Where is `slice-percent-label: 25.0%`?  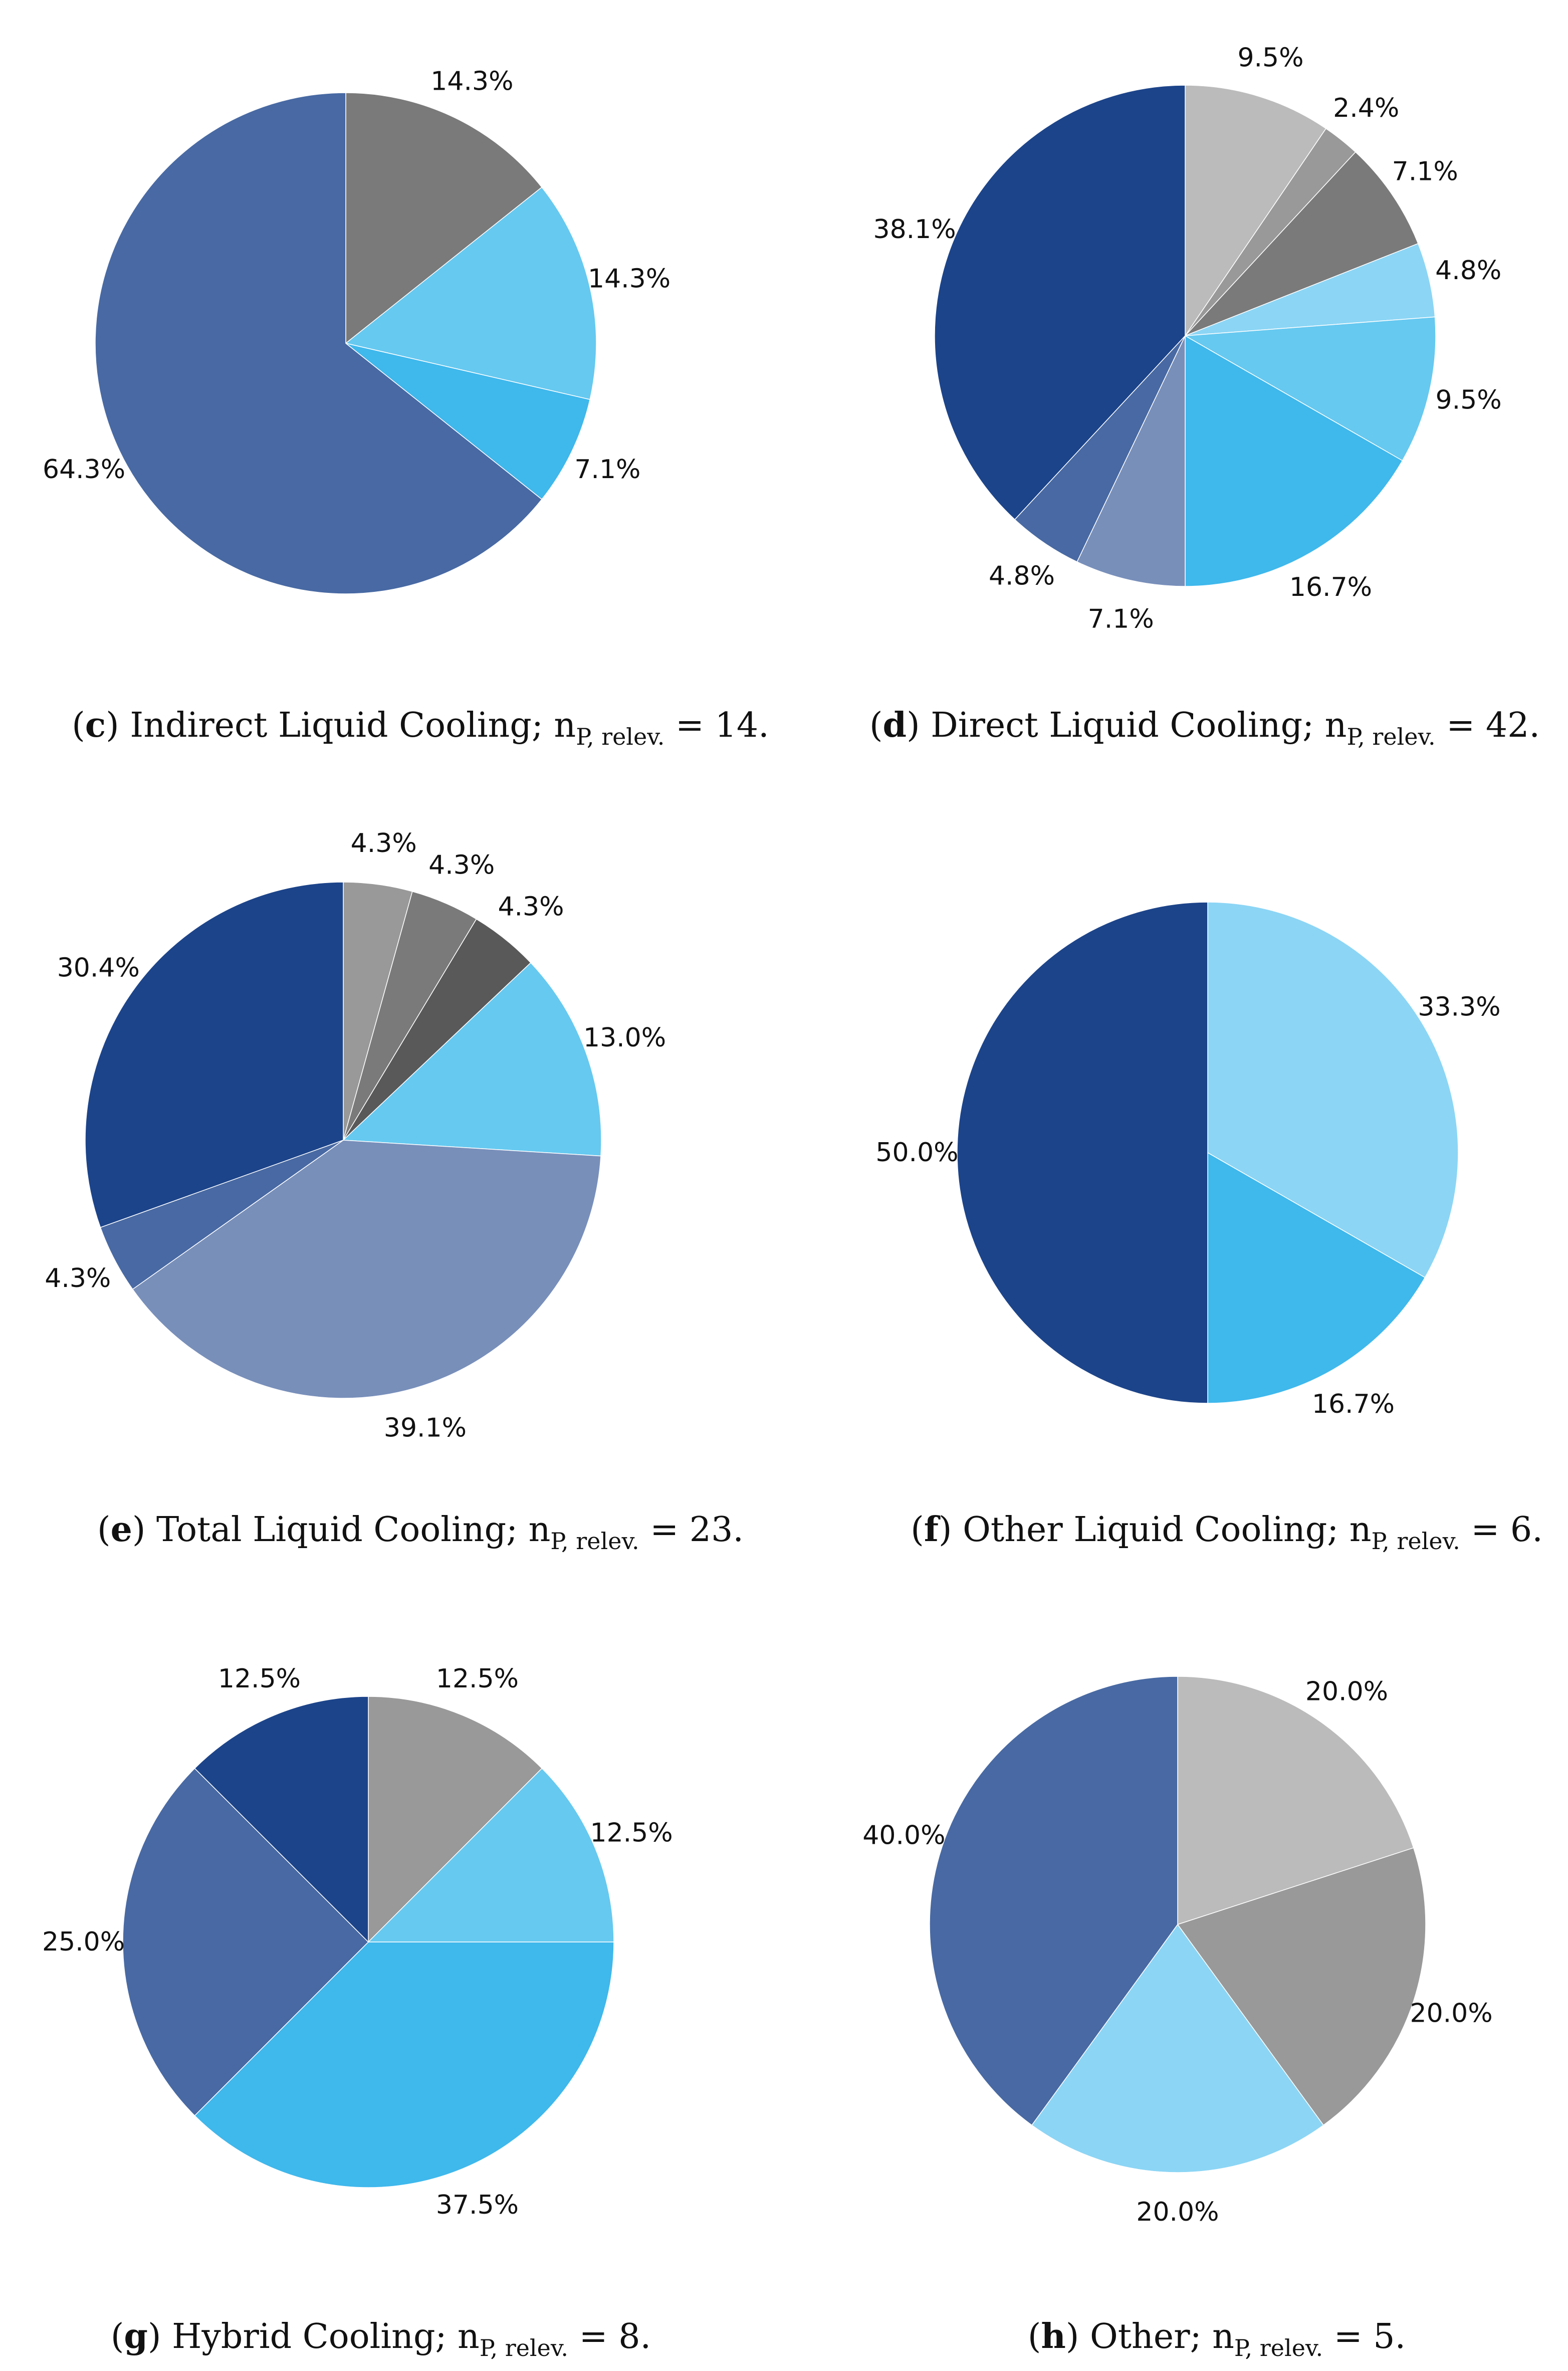 slice-percent-label: 25.0% is located at coordinates (83, 1942).